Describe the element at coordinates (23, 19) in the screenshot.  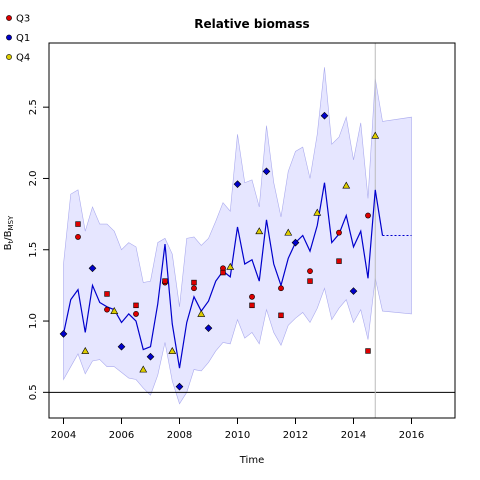
I see `legend-label-q3: Q3` at that location.